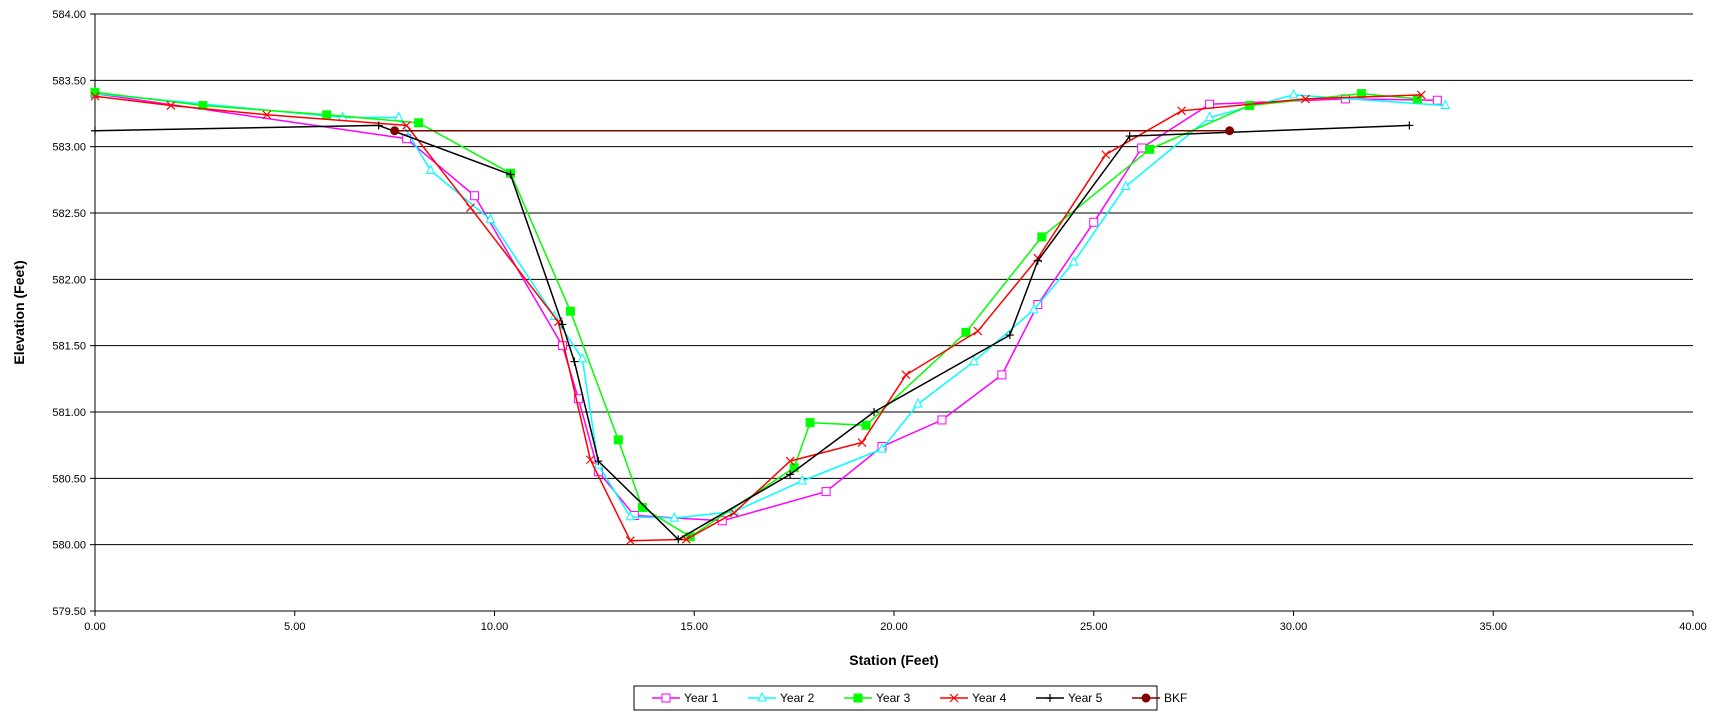 The image size is (1717, 721). Describe the element at coordinates (797, 698) in the screenshot. I see `legend-label: Year 2` at that location.